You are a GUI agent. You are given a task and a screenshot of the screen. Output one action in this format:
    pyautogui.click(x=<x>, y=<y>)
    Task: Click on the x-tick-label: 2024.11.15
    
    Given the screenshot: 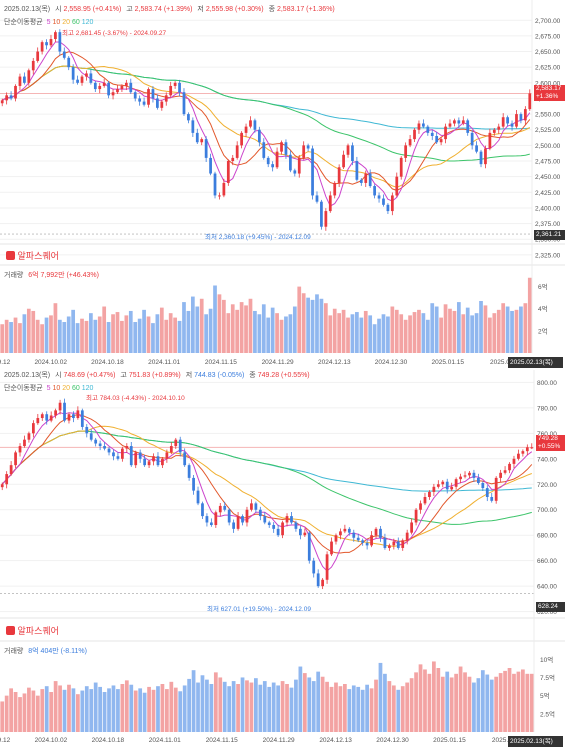 What is the action you would take?
    pyautogui.click(x=221, y=362)
    